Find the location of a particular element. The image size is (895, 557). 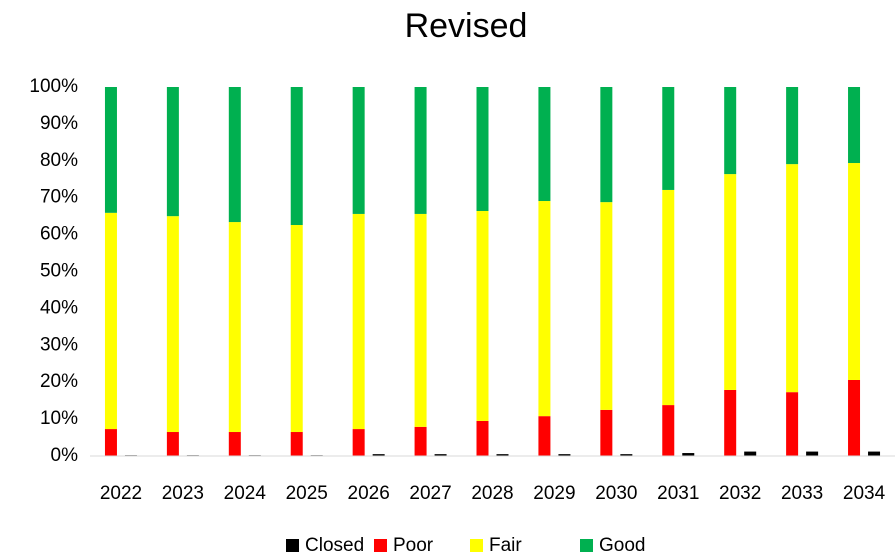

x-tick-label: 2026 is located at coordinates (369, 493).